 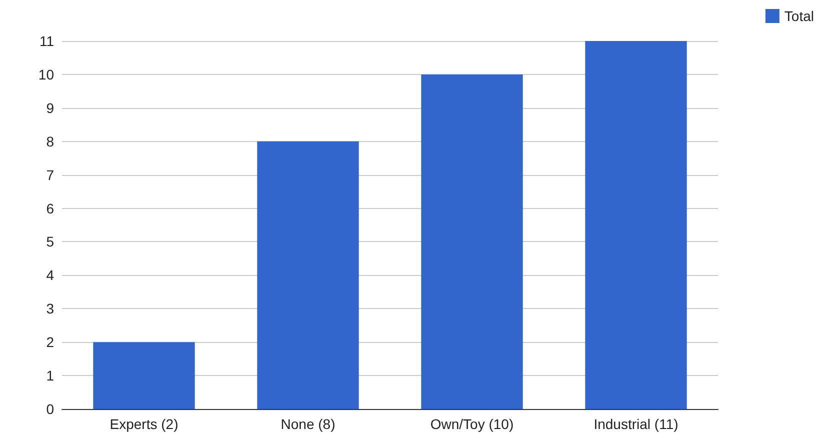 I want to click on y-tick-label: 2, so click(x=50, y=342).